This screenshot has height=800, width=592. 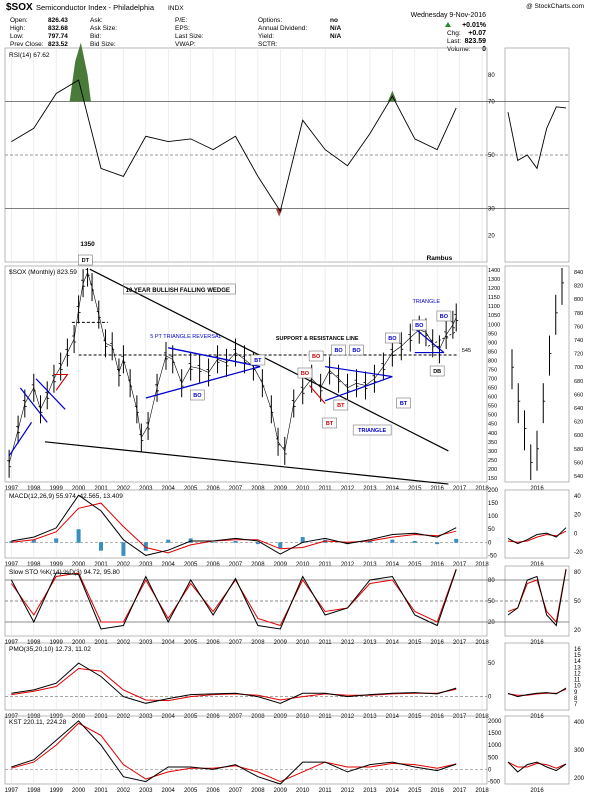 I want to click on price-label: $SOX (Monthly) 823.59, so click(x=43, y=272).